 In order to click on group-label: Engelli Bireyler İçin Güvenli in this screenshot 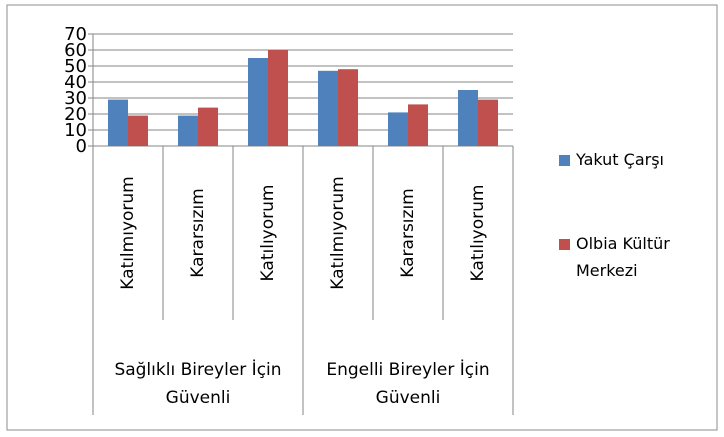, I will do `click(408, 384)`.